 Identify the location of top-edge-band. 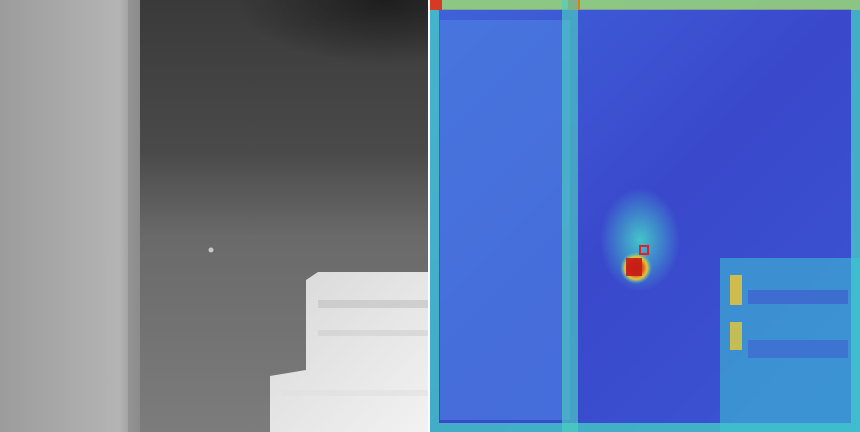
(645, 5).